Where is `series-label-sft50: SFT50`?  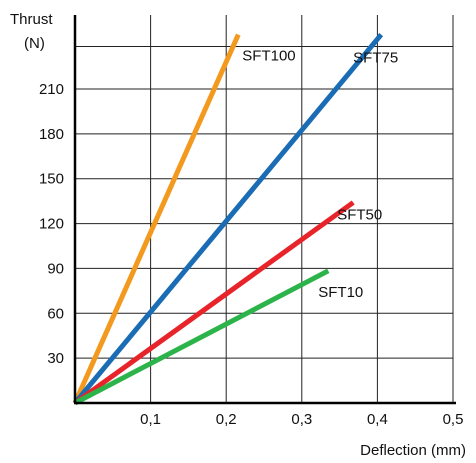 series-label-sft50: SFT50 is located at coordinates (359, 214).